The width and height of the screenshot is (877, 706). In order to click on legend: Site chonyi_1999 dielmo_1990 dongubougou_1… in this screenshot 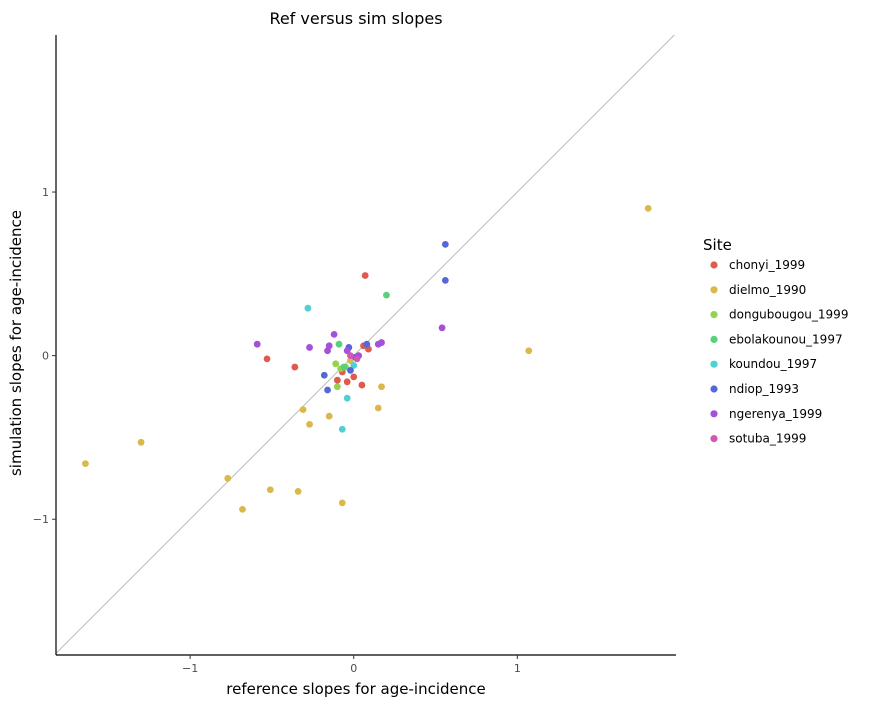, I will do `click(775, 341)`.